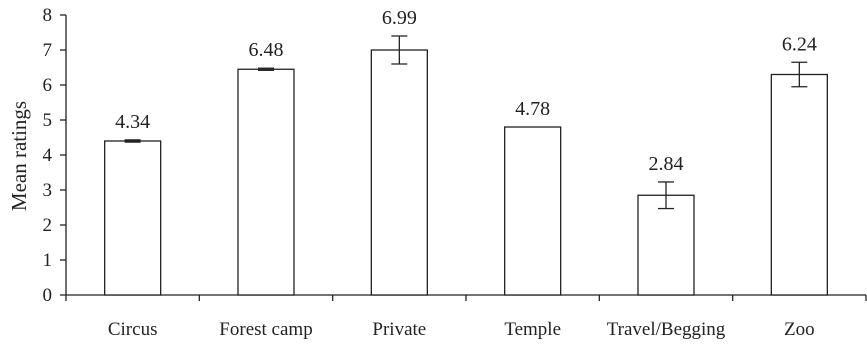  I want to click on y-tick-label: 2, so click(48, 225).